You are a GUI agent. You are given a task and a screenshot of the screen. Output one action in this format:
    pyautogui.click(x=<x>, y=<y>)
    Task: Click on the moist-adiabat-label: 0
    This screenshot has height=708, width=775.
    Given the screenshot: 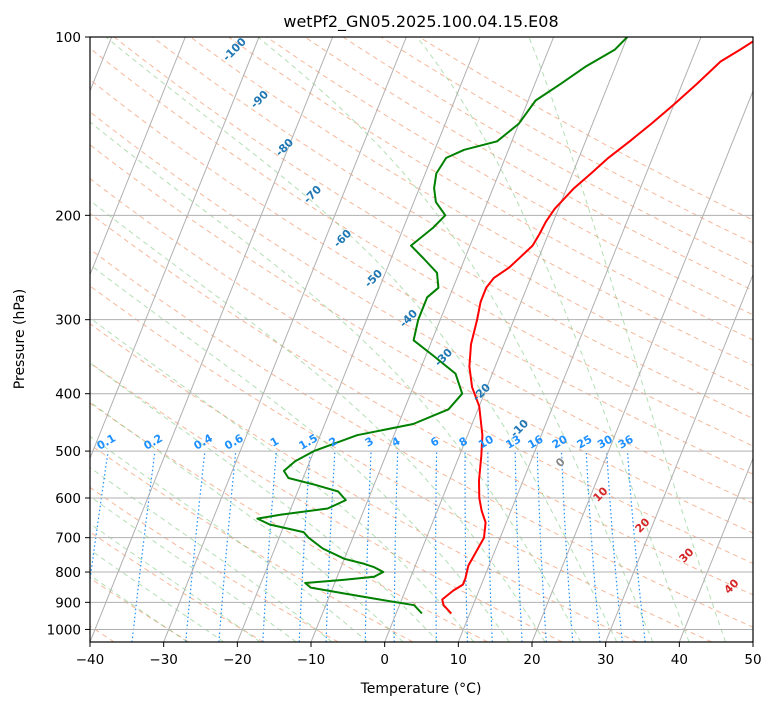 What is the action you would take?
    pyautogui.click(x=560, y=462)
    